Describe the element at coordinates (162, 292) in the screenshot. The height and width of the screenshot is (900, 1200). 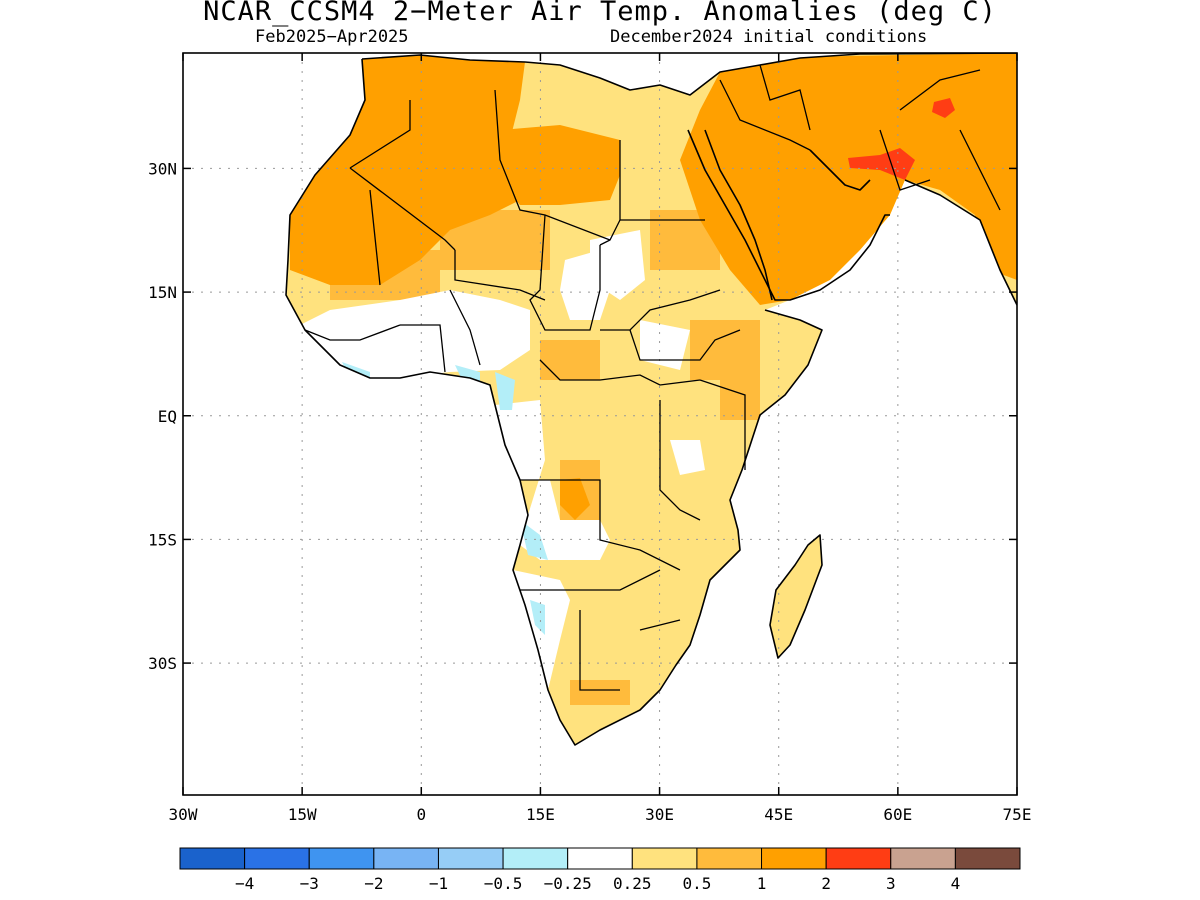
I see `lat-tick-label: 15N` at that location.